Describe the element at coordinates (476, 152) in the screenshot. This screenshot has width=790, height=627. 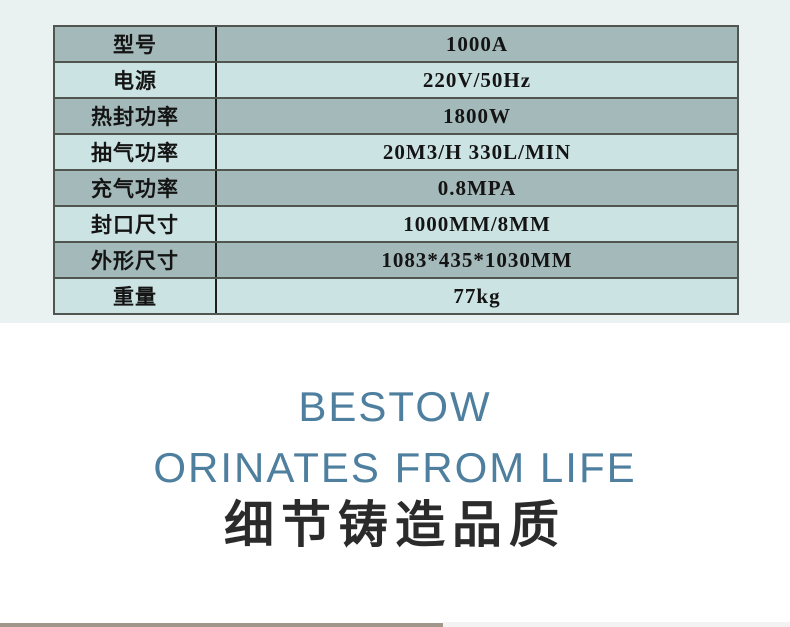
I see `spec-value: 20M3/H 330L/MIN` at that location.